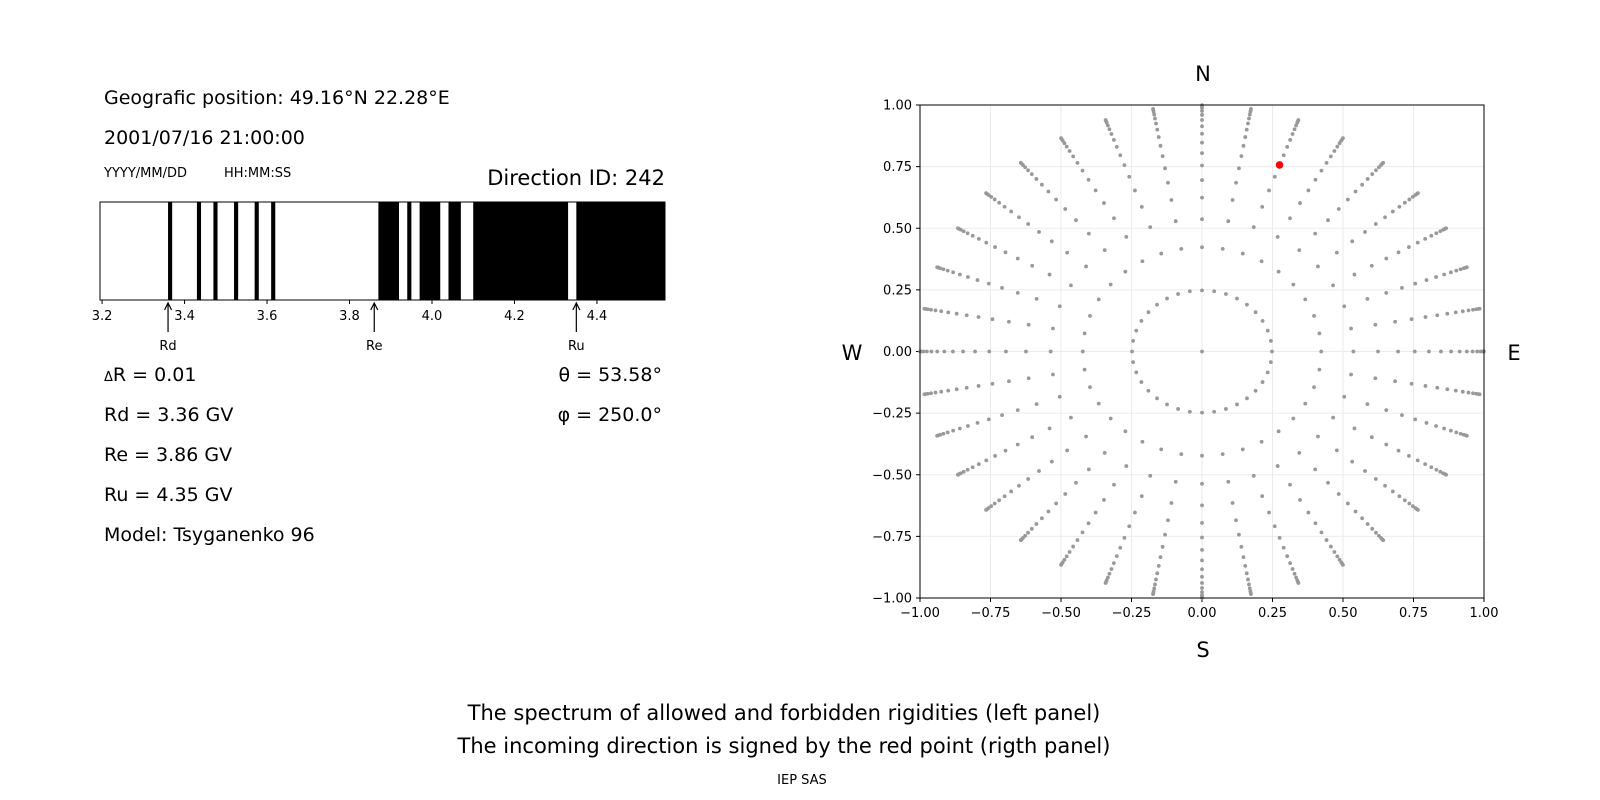 The image size is (1600, 800). What do you see at coordinates (610, 415) in the screenshot?
I see `phi-value: φ = 250.0°` at bounding box center [610, 415].